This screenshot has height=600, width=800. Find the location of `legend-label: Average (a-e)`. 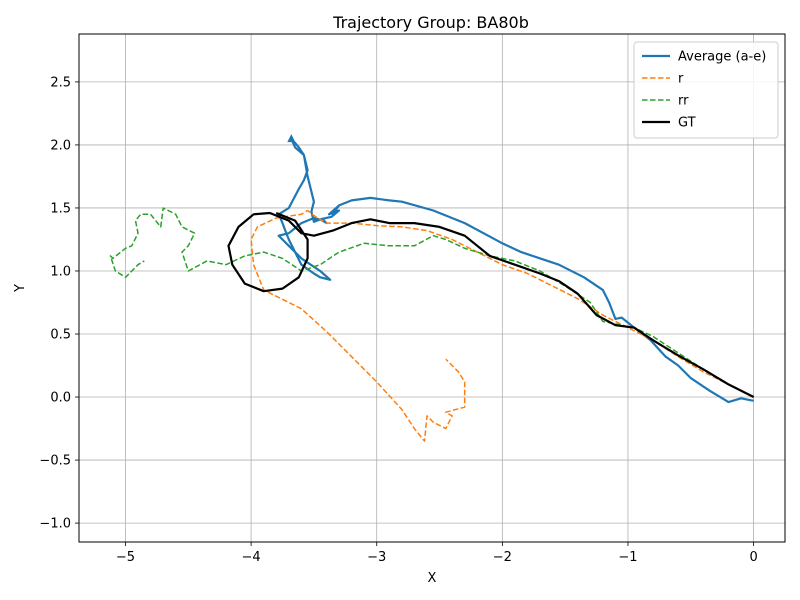

legend-label: Average (a-e) is located at coordinates (722, 57).